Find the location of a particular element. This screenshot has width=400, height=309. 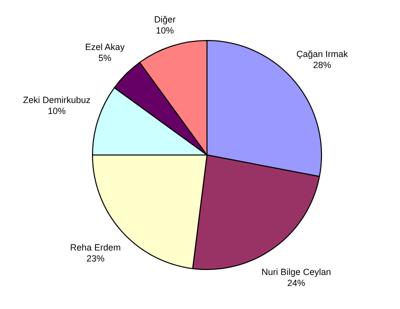

slice-label: Reha Erdem is located at coordinates (95, 247).